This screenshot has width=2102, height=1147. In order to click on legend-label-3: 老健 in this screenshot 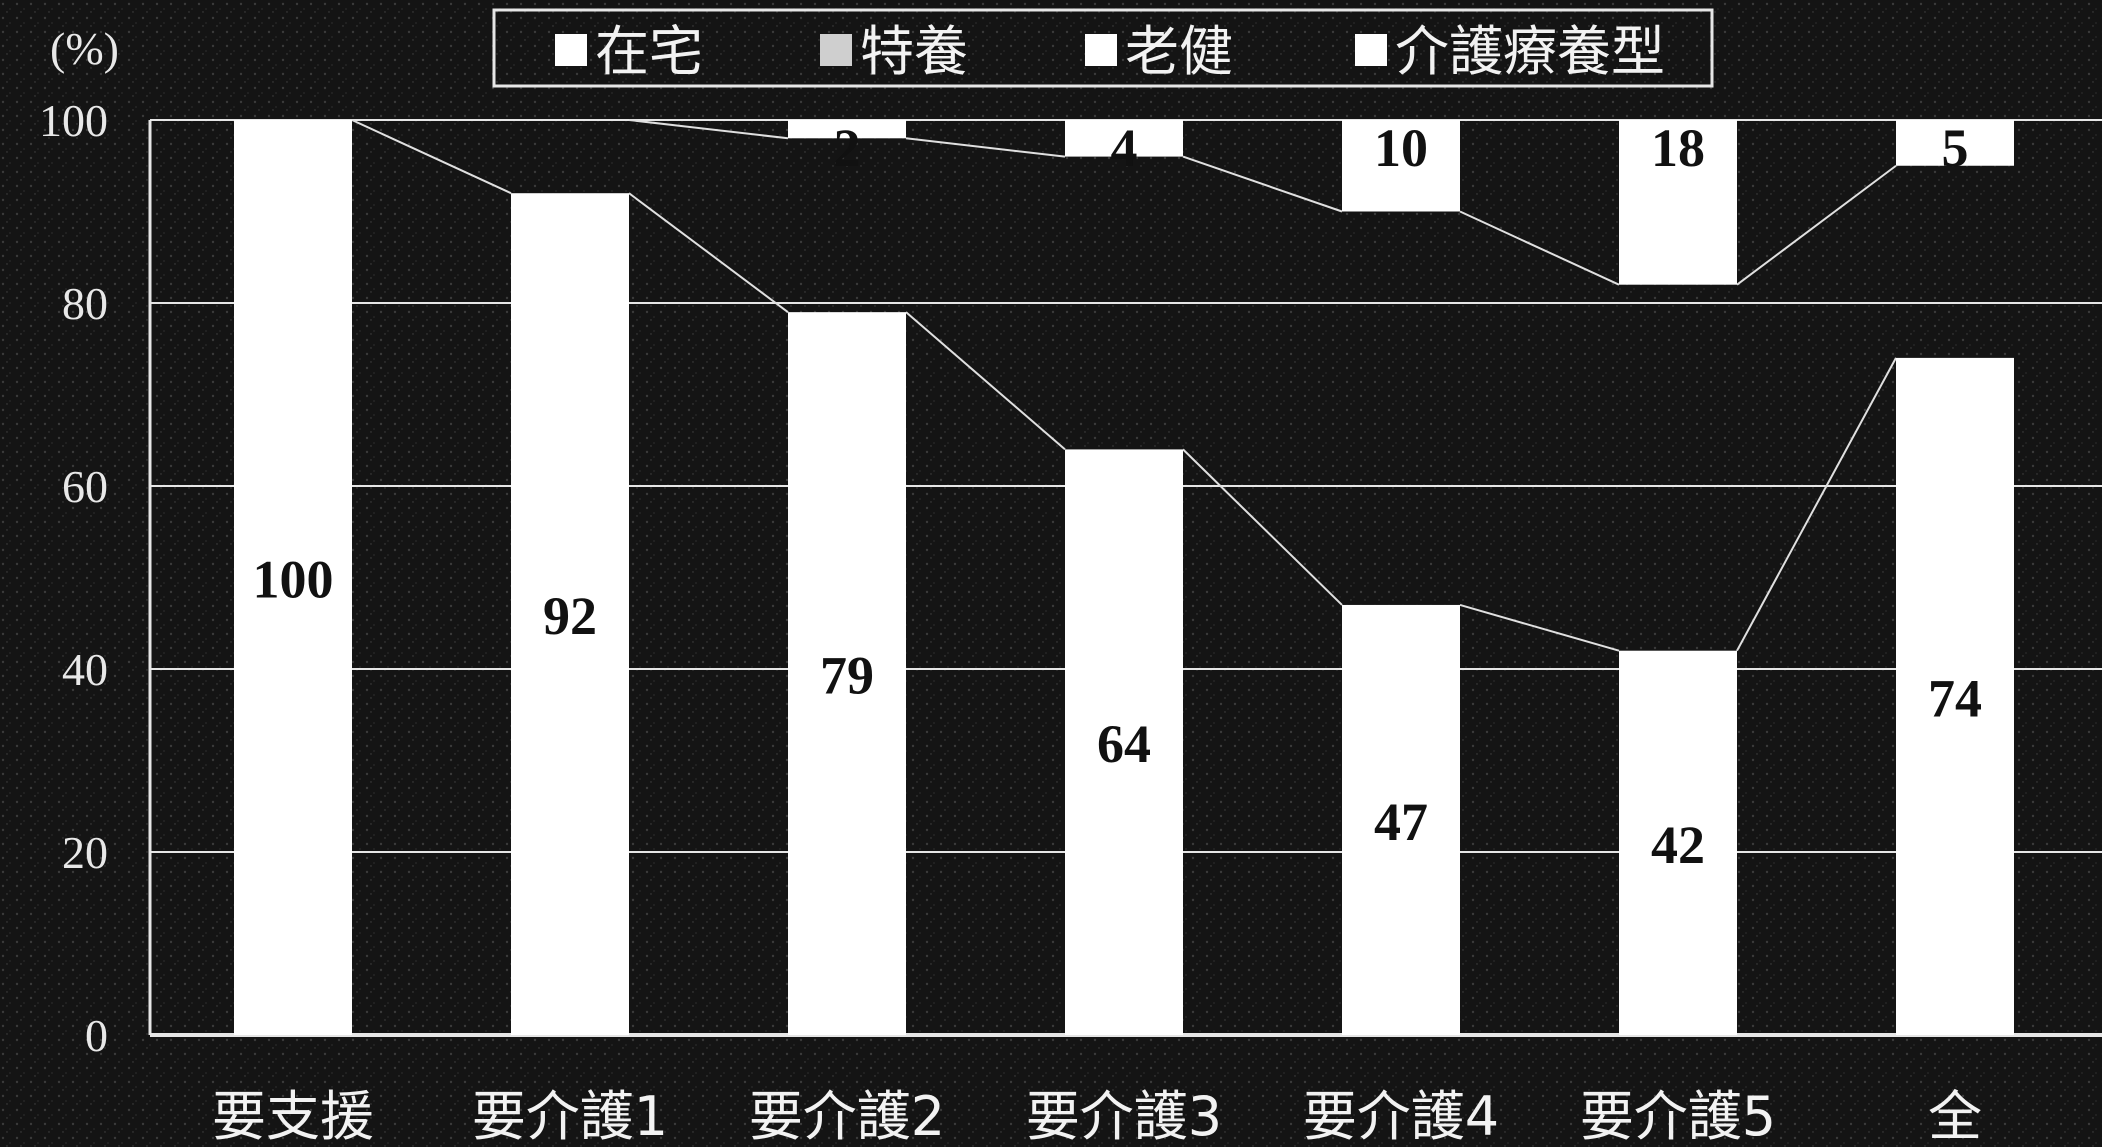, I will do `click(1179, 51)`.